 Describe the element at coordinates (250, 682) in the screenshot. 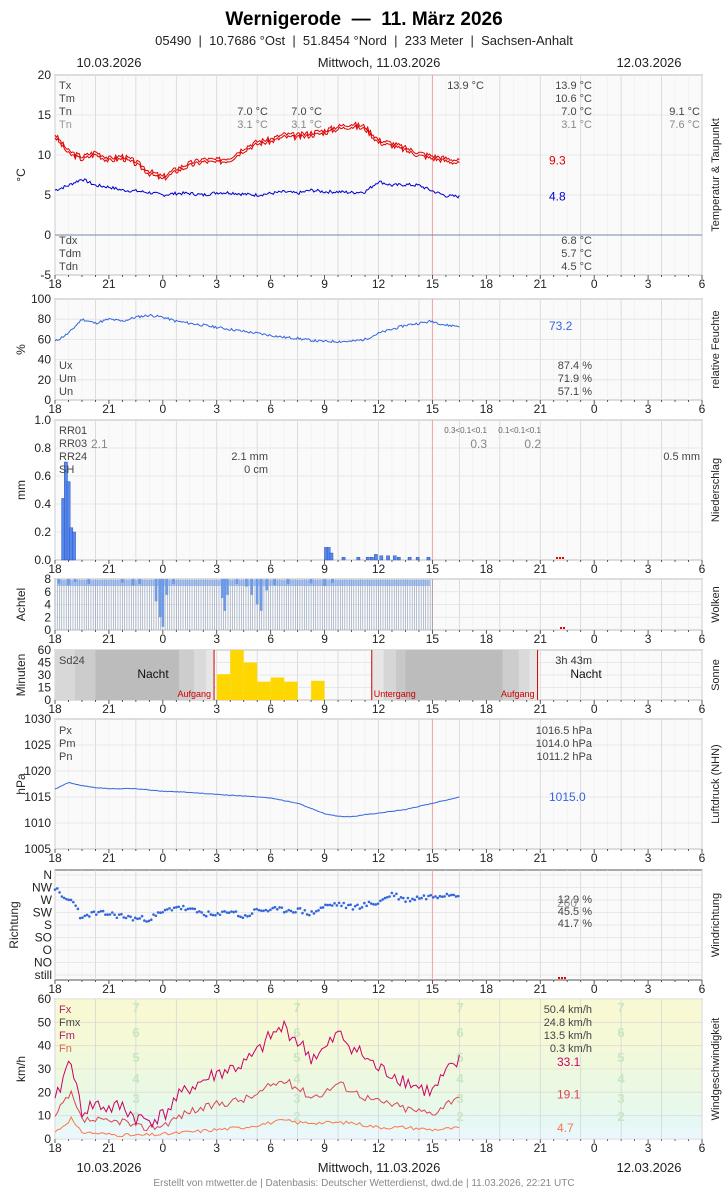

I see `sun-bar` at that location.